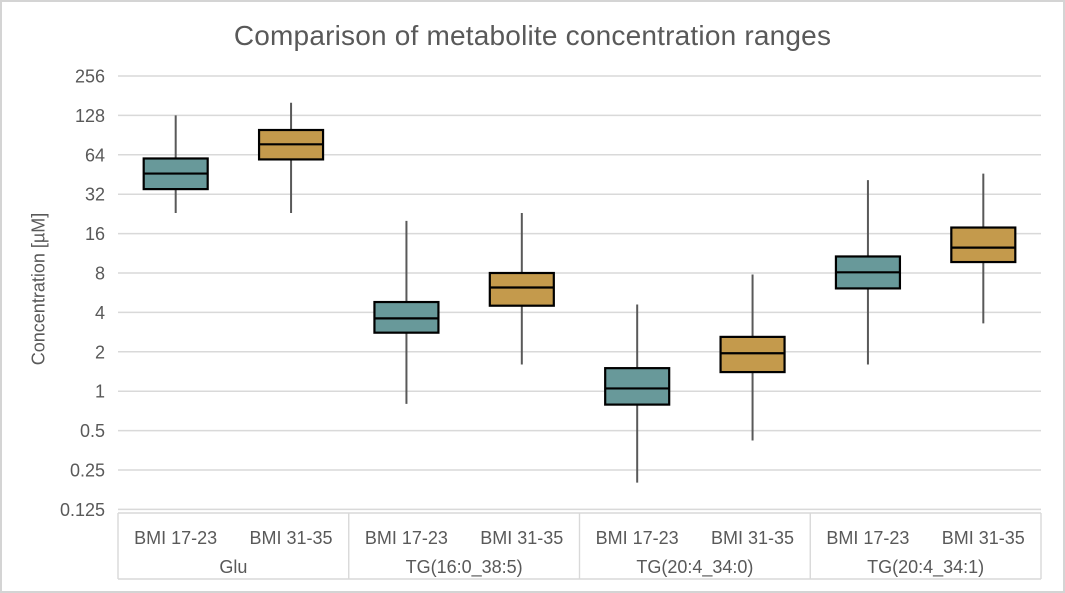 The width and height of the screenshot is (1065, 593). What do you see at coordinates (233, 567) in the screenshot?
I see `group-label: Glu` at bounding box center [233, 567].